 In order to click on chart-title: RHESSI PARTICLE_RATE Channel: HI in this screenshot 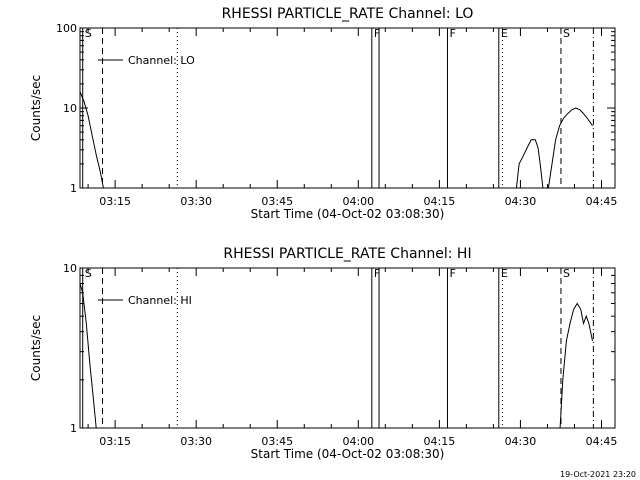, I will do `click(347, 254)`.